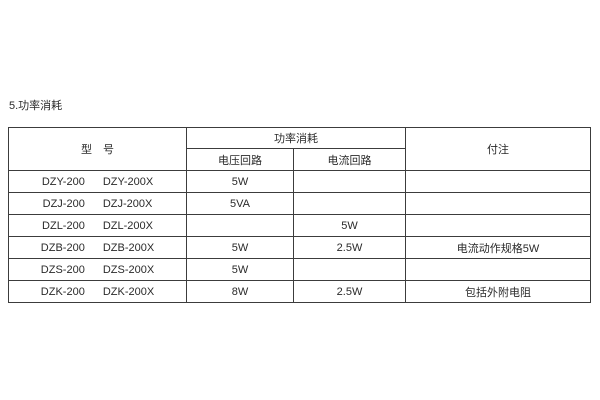  I want to click on model-name: DZB-200, so click(62, 247).